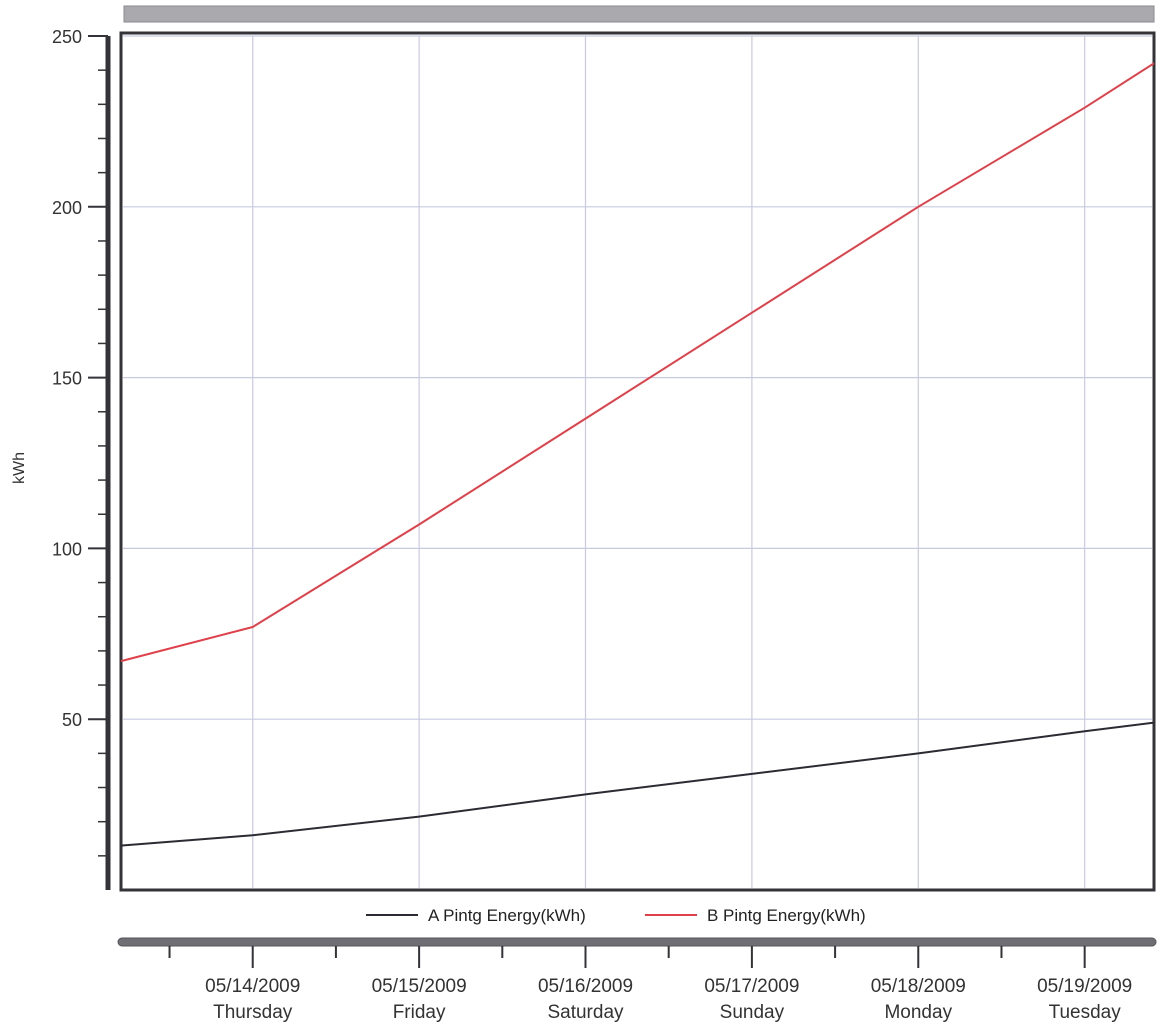  I want to click on x-tick-date-label: 05/18/2009, so click(918, 986).